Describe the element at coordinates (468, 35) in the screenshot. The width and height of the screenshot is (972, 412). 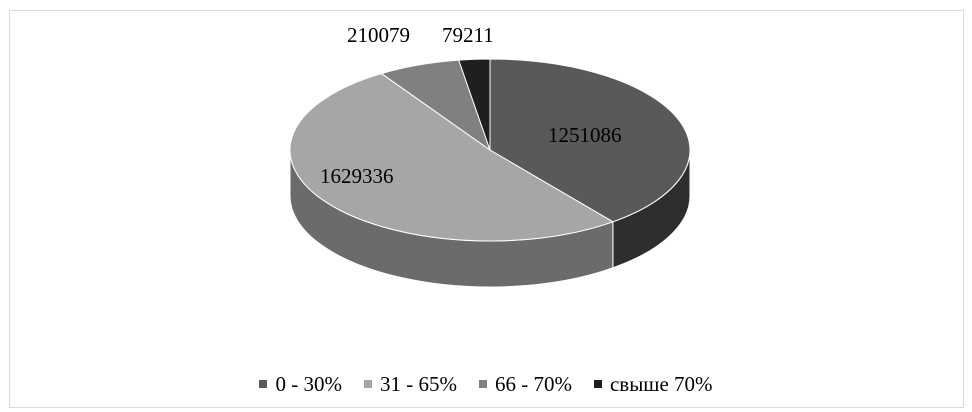
I see `label-over-70: 79211` at that location.